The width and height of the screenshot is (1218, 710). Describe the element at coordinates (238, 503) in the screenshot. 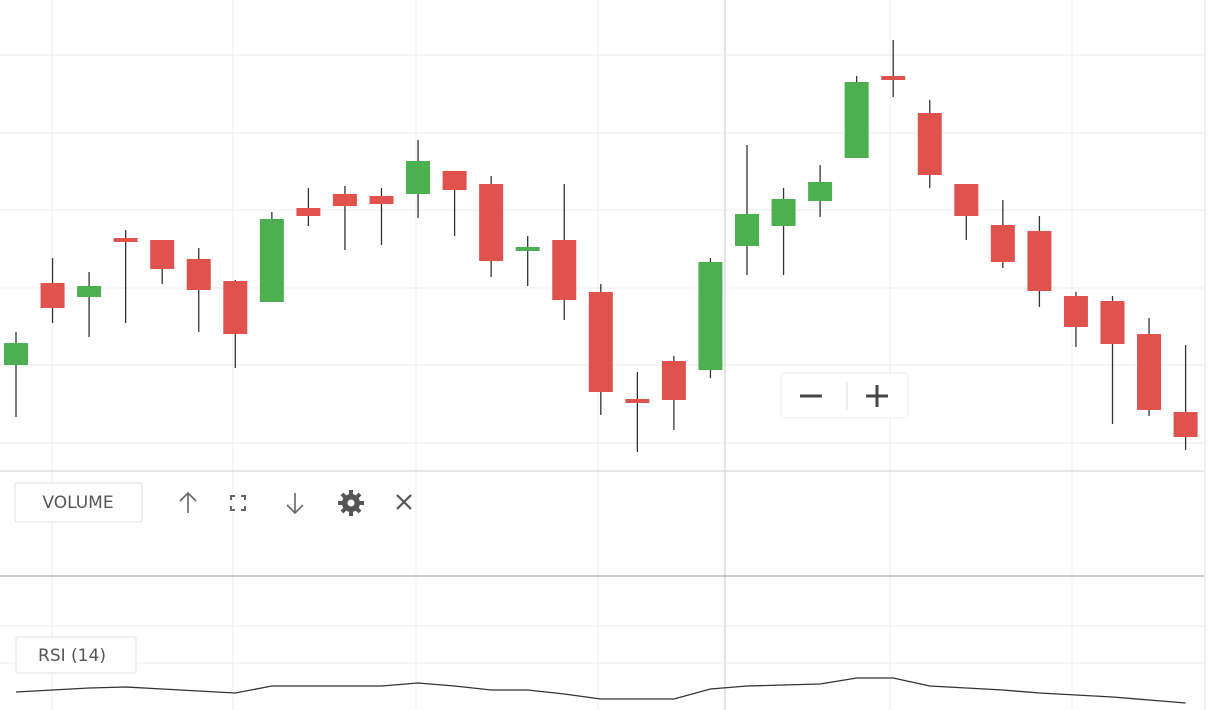

I see `fullscreen-icon` at that location.